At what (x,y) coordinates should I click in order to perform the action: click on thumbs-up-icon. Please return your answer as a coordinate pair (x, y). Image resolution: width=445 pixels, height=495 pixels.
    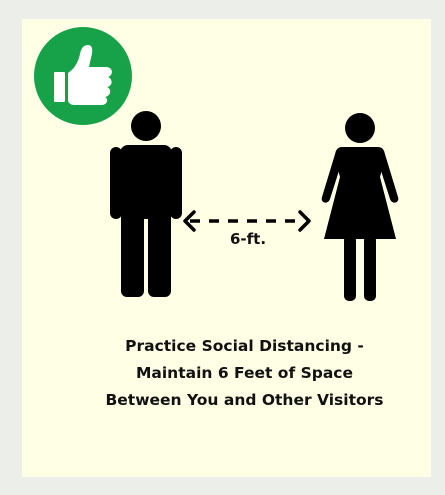
    Looking at the image, I should click on (83, 75).